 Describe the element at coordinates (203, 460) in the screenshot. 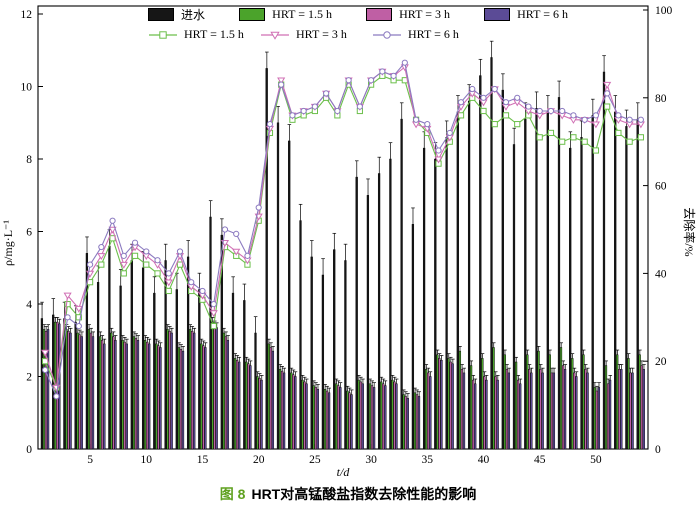

I see `svg-text: 15` at that location.